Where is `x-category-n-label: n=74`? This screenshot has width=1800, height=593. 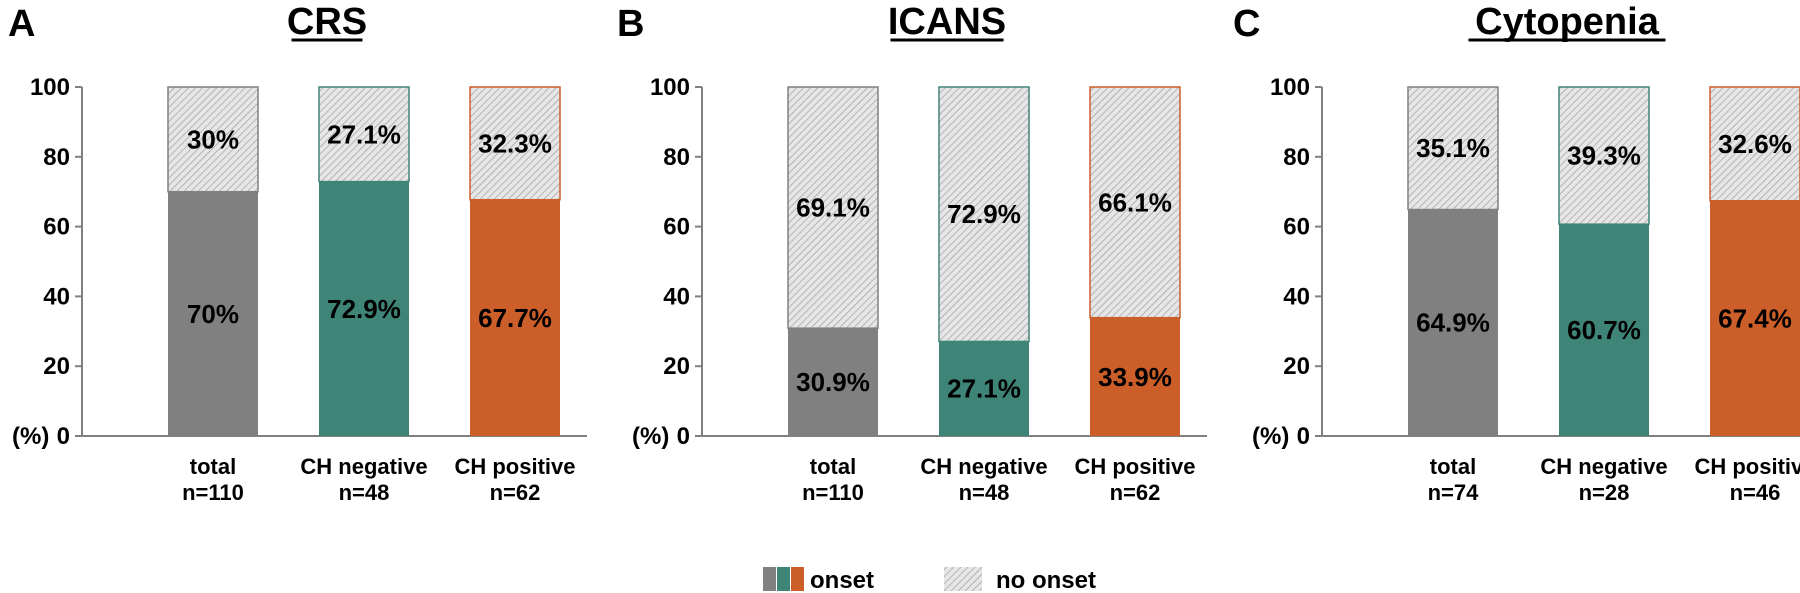 x-category-n-label: n=74 is located at coordinates (1454, 492).